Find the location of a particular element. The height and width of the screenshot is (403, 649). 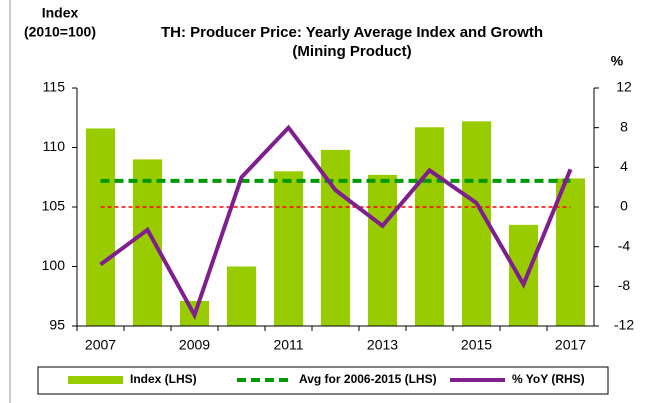

y2-tick-label: -12 is located at coordinates (624, 325).